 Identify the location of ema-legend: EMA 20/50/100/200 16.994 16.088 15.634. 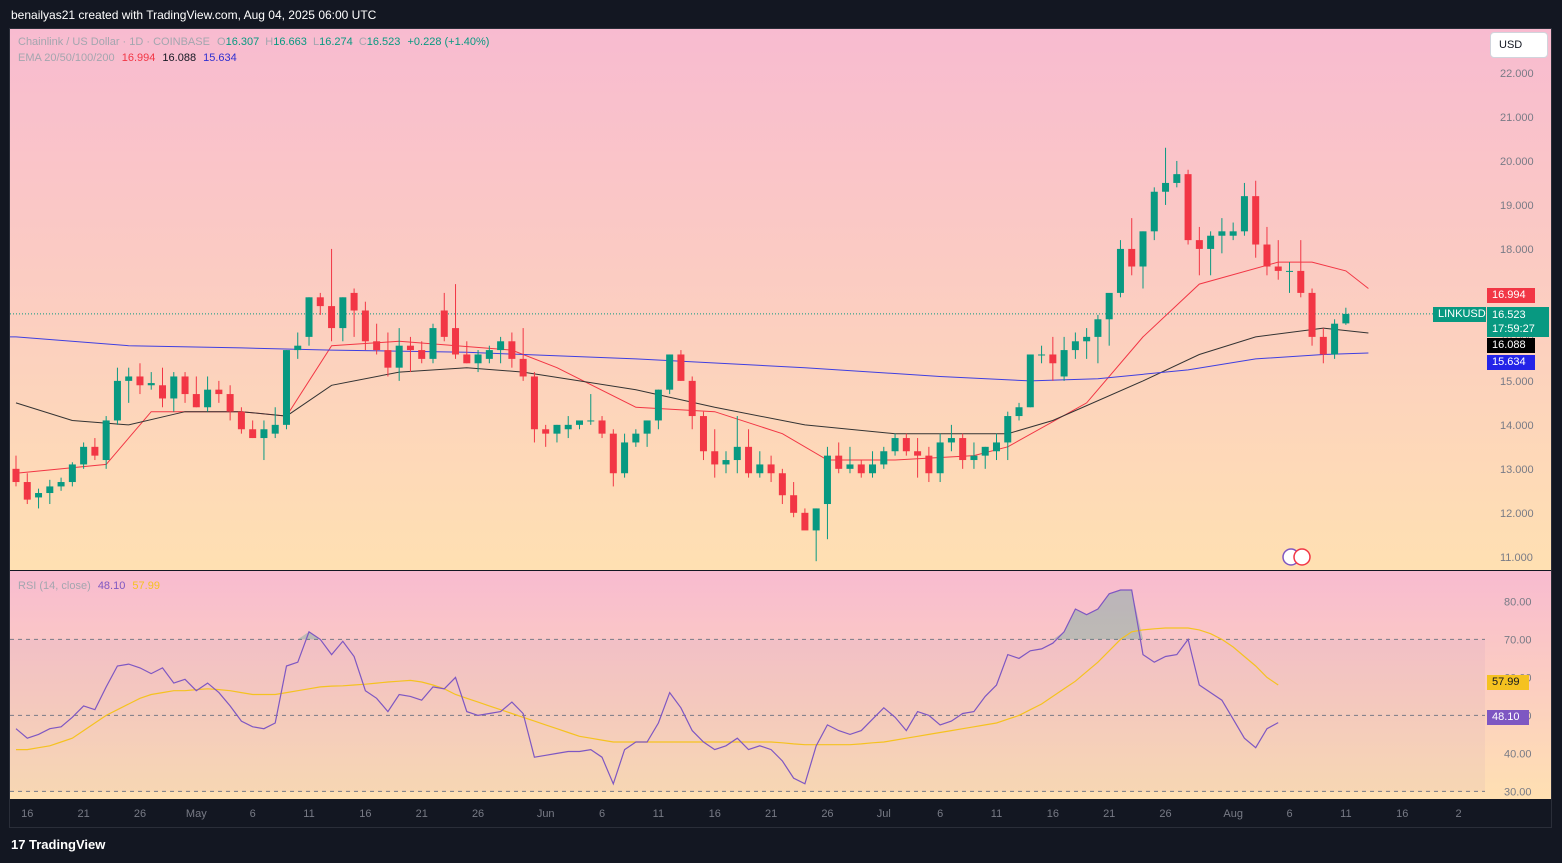
(127, 58).